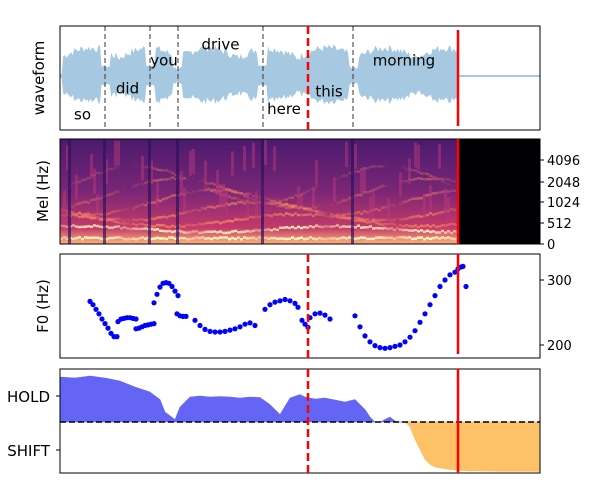 The image size is (600, 500). I want to click on mel-yticks: 4096 2048 1024 512 0, so click(560, 203).